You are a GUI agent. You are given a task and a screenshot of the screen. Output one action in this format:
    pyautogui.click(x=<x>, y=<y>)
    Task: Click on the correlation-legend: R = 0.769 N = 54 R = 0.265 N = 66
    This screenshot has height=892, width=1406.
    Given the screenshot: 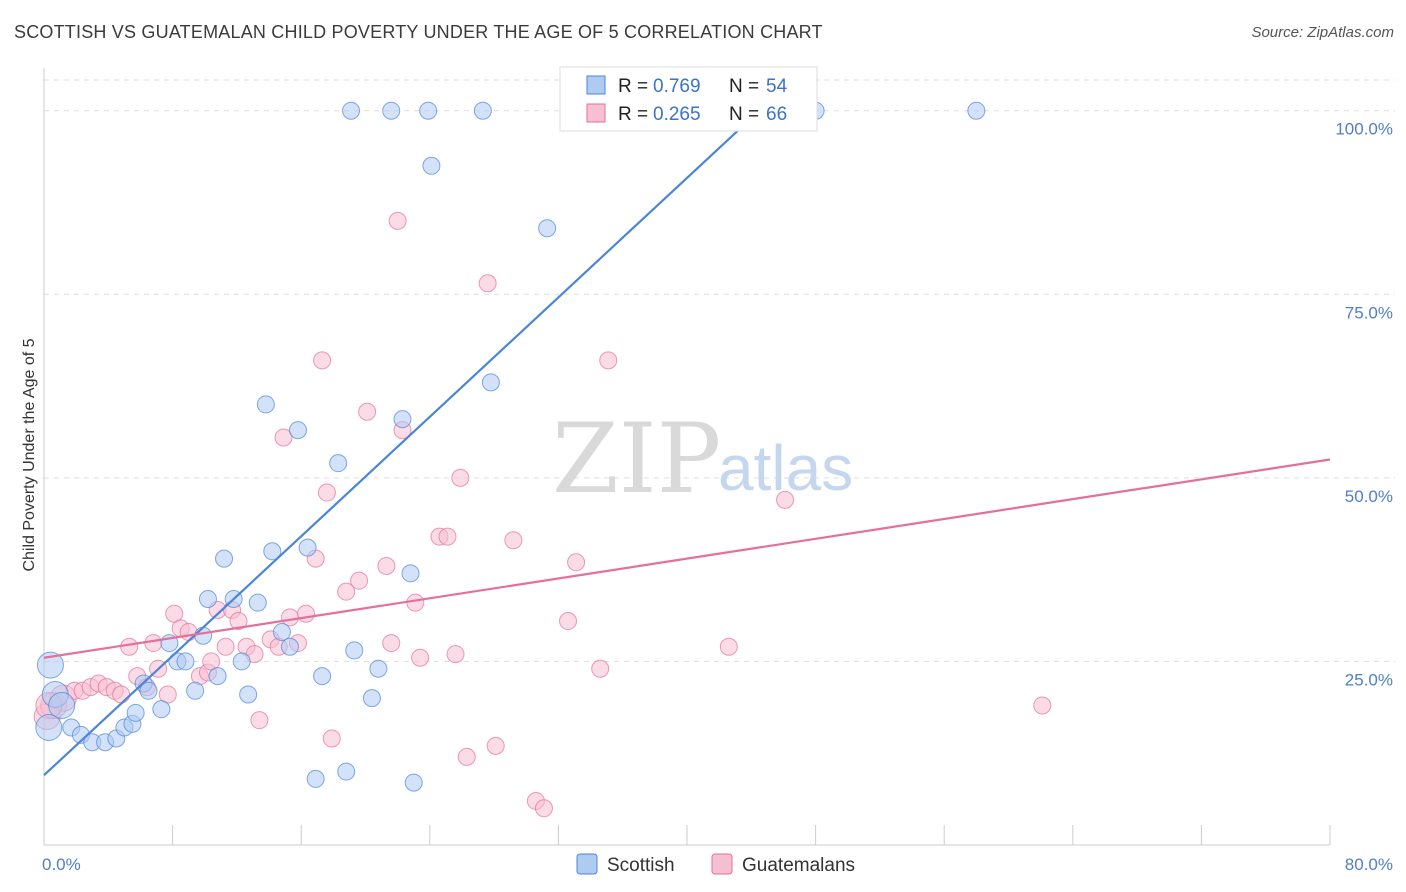 What is the action you would take?
    pyautogui.click(x=688, y=99)
    